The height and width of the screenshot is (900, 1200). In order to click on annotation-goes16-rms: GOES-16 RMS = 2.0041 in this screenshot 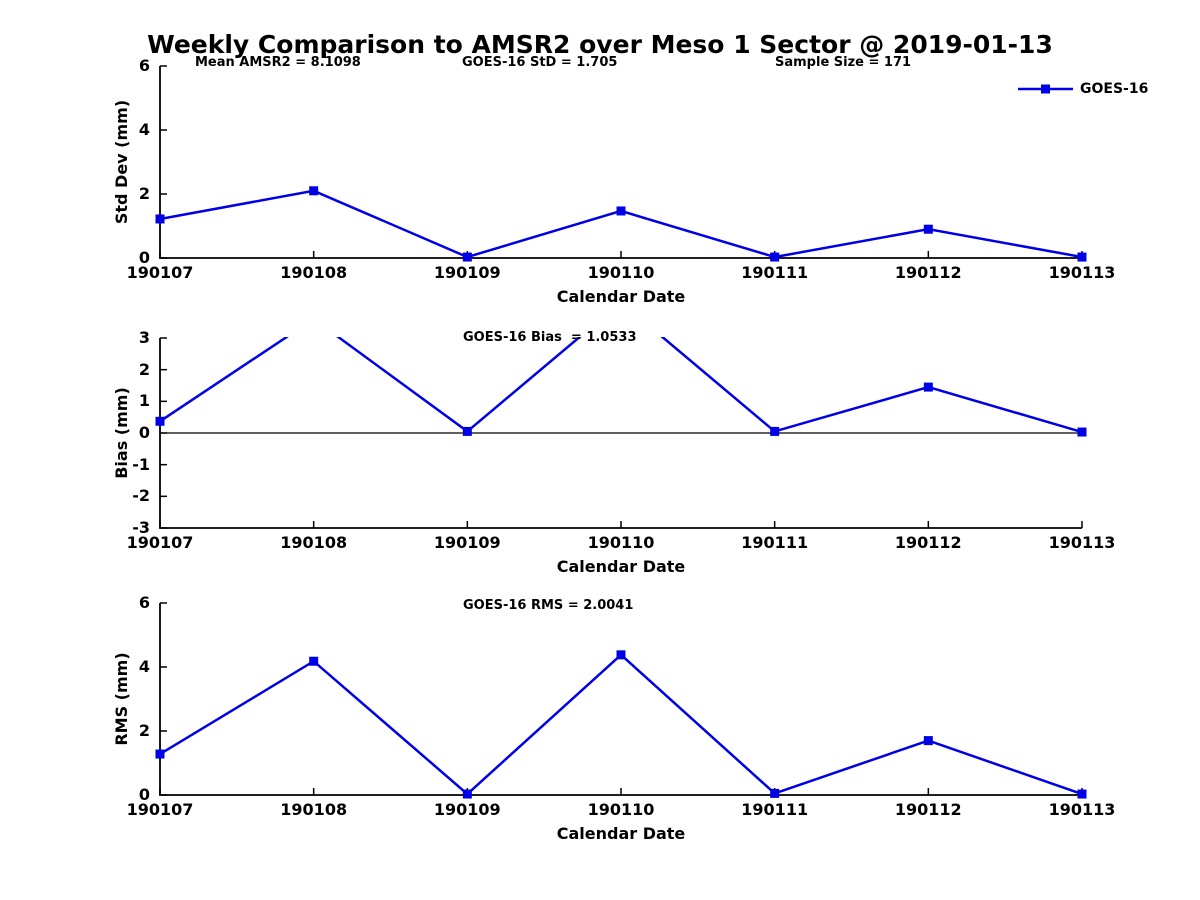, I will do `click(548, 605)`.